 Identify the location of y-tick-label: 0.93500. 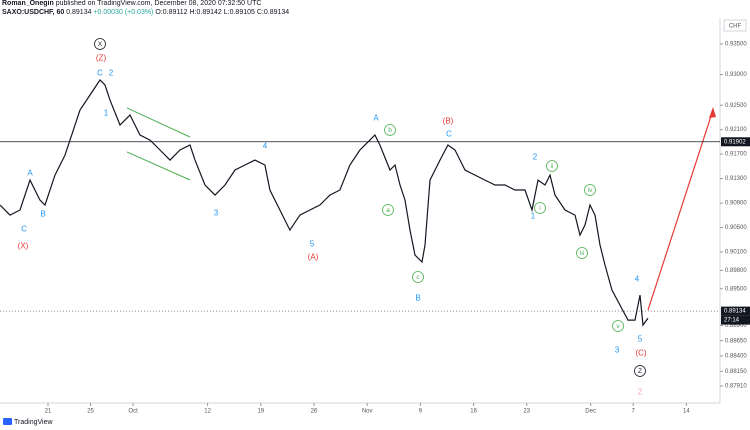
(736, 45).